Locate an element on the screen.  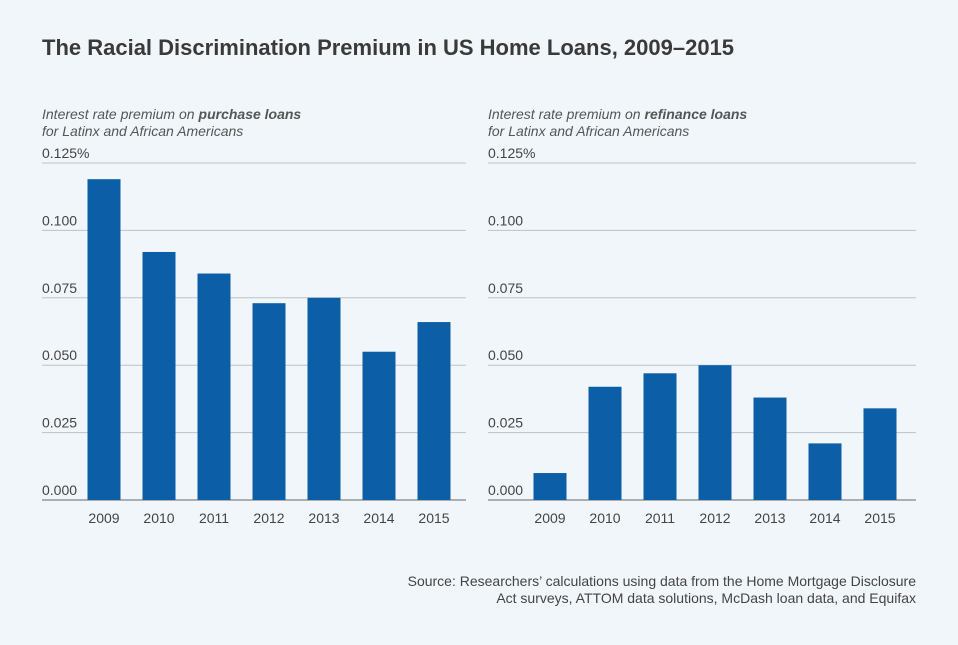
subtitle: Interest rate premium on purchase loans is located at coordinates (171, 114).